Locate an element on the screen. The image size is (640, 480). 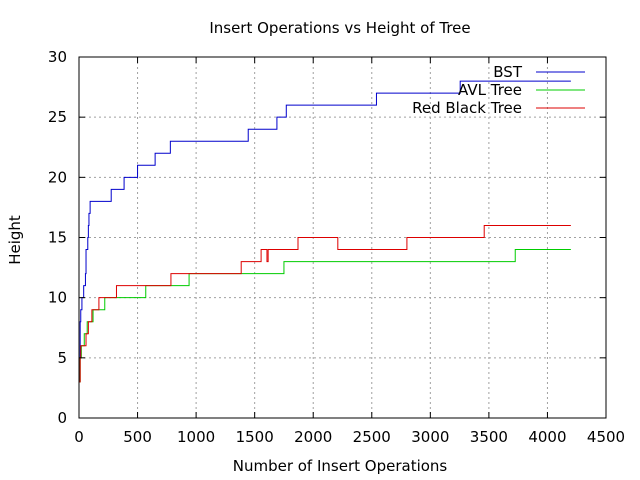
y-tick-label: 5 is located at coordinates (62, 358).